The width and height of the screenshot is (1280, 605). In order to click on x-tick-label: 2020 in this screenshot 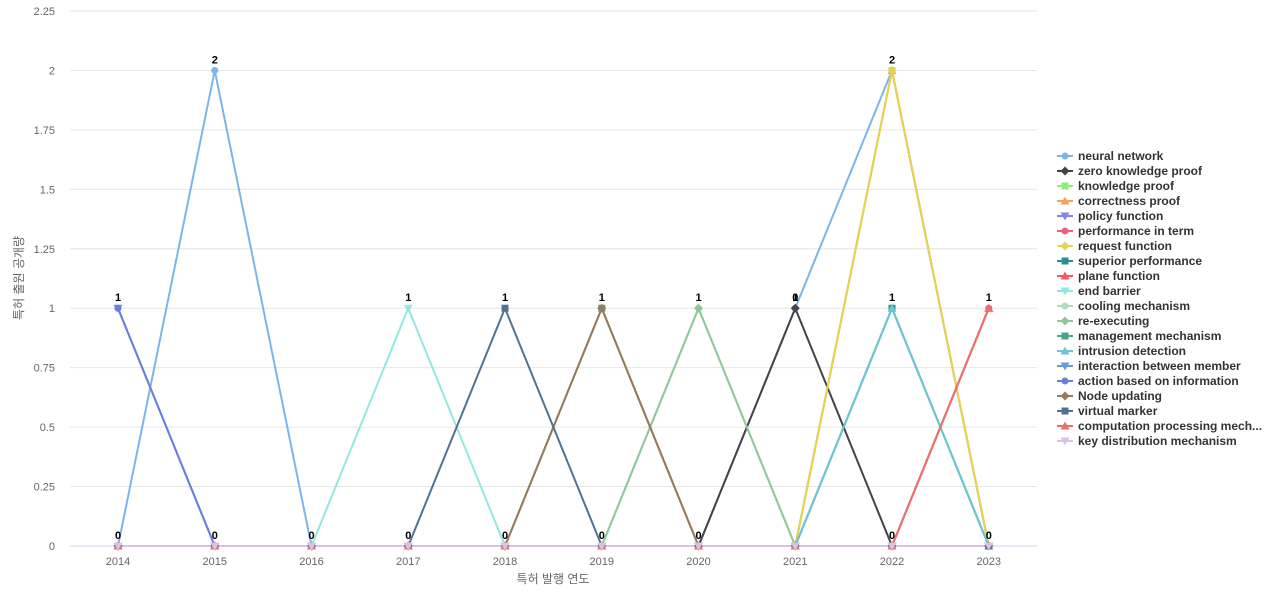, I will do `click(698, 562)`.